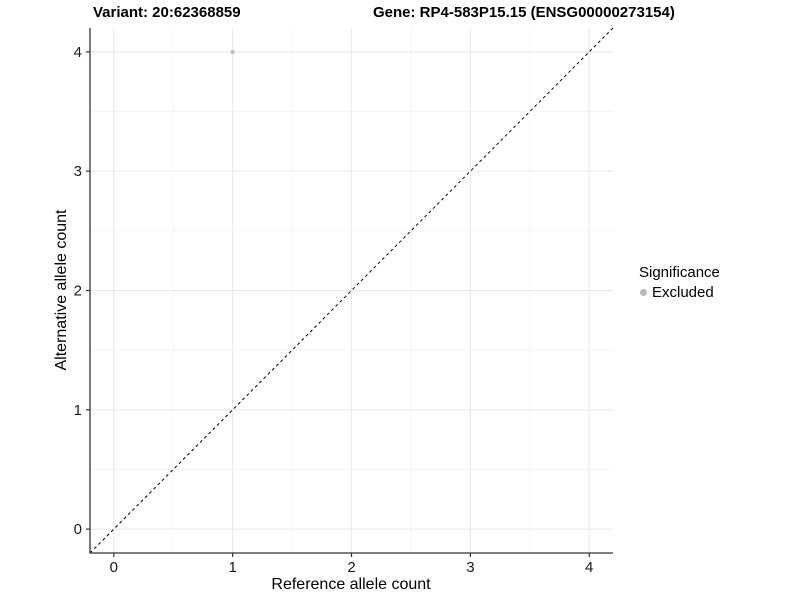  What do you see at coordinates (679, 282) in the screenshot?
I see `legend: Significance Excluded` at bounding box center [679, 282].